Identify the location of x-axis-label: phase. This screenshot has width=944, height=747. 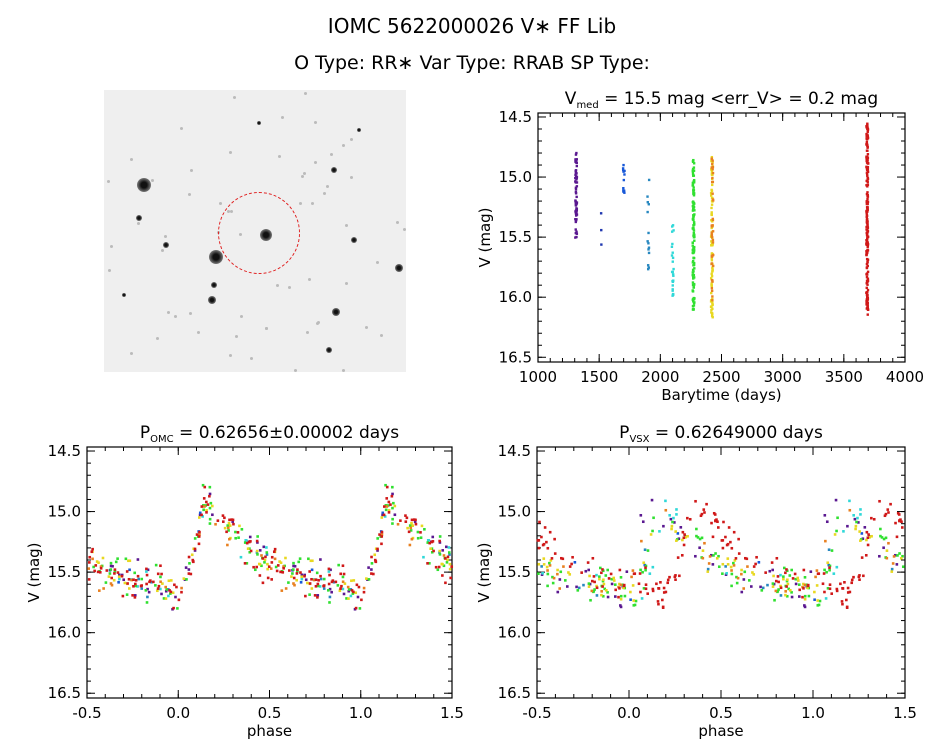
(720, 731).